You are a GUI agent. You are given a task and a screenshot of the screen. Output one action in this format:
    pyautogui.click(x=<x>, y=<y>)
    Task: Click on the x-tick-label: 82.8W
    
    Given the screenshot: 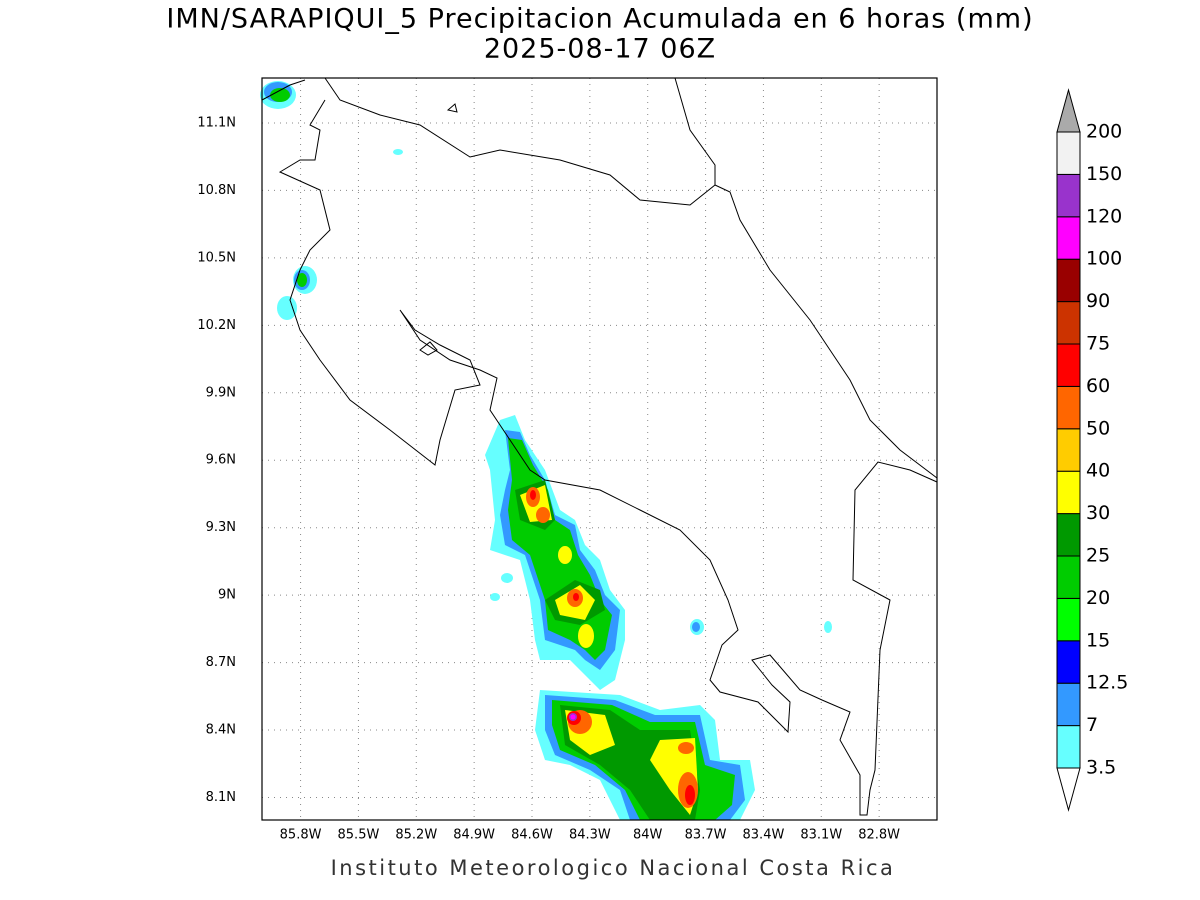 What is the action you would take?
    pyautogui.click(x=879, y=835)
    